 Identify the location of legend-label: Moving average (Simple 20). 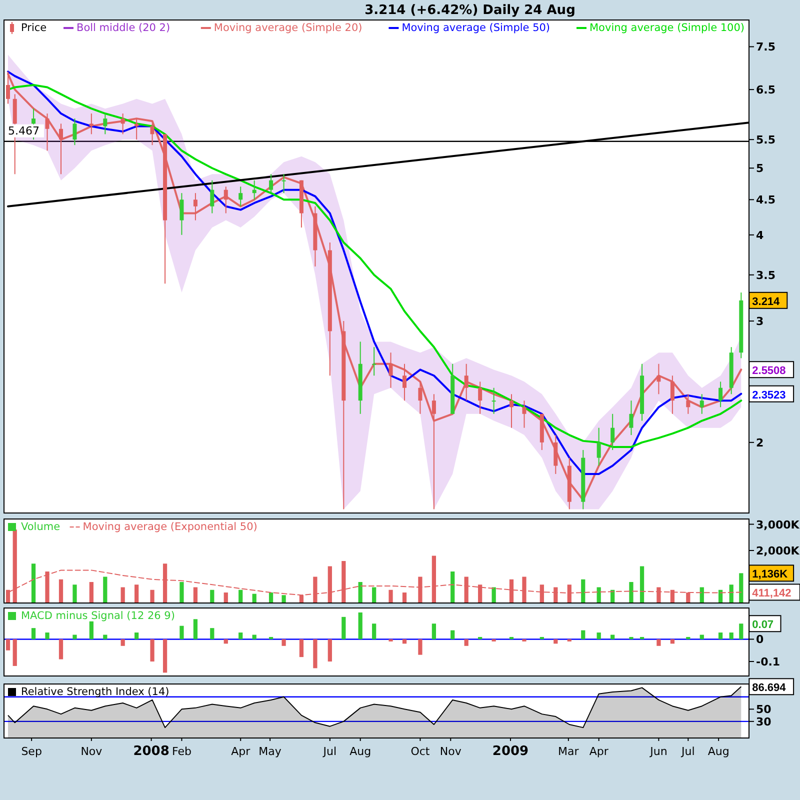
(288, 28).